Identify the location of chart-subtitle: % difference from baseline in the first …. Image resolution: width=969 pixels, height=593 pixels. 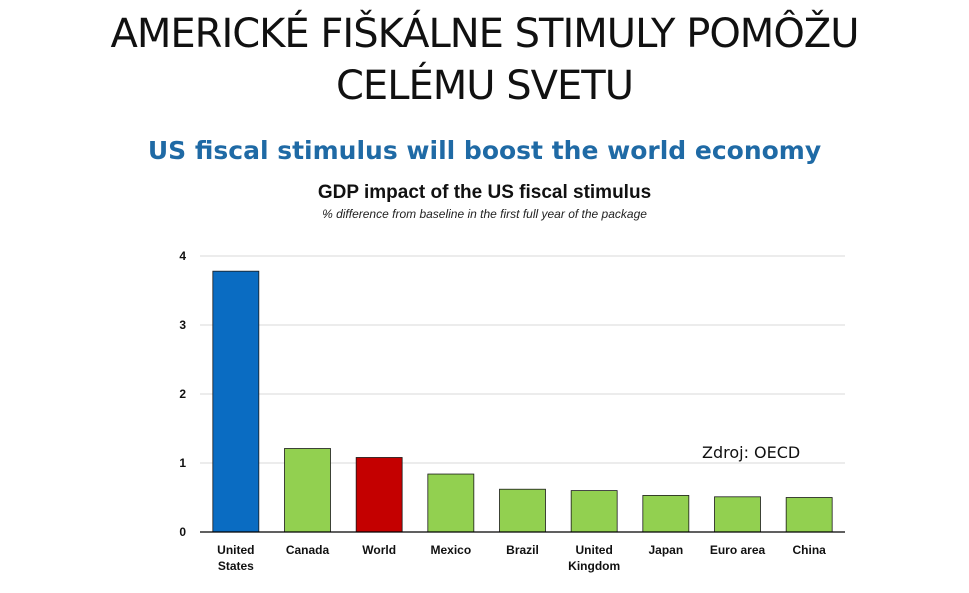
(484, 214).